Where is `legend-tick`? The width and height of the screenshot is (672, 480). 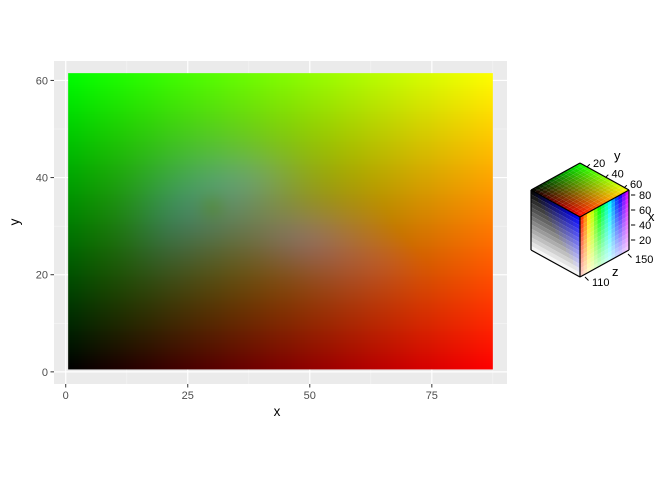 legend-tick is located at coordinates (629, 255).